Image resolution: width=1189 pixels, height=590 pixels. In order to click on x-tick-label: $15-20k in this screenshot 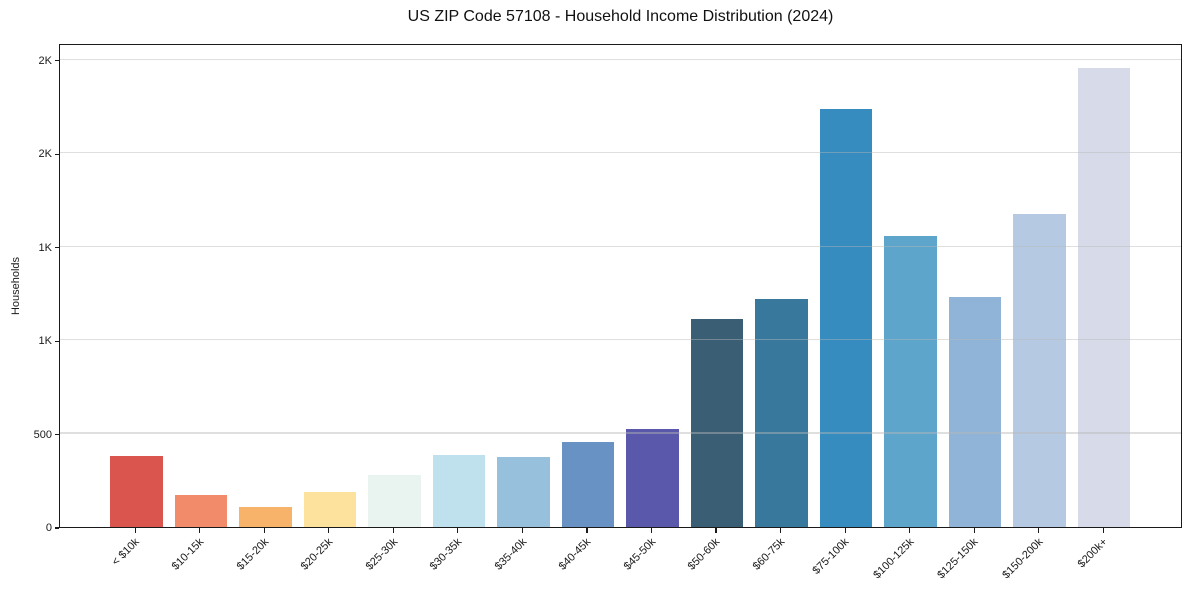, I will do `click(252, 554)`.